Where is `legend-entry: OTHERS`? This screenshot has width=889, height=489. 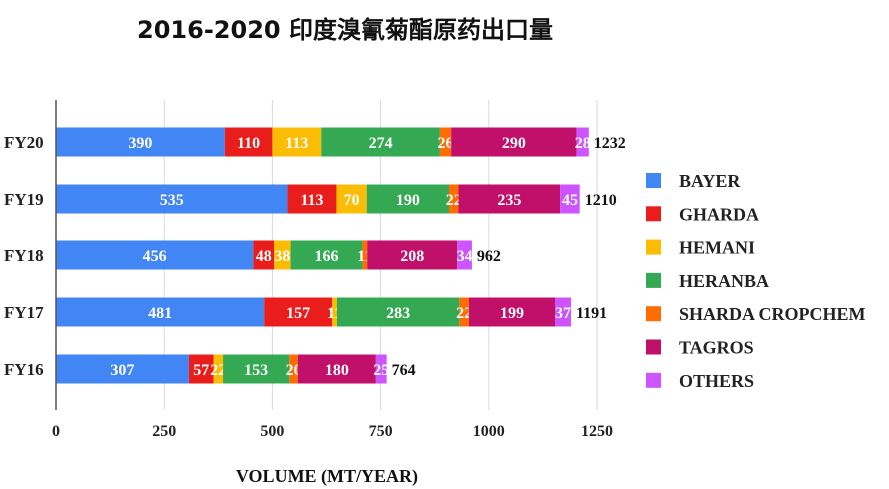
legend-entry: OTHERS is located at coordinates (716, 381).